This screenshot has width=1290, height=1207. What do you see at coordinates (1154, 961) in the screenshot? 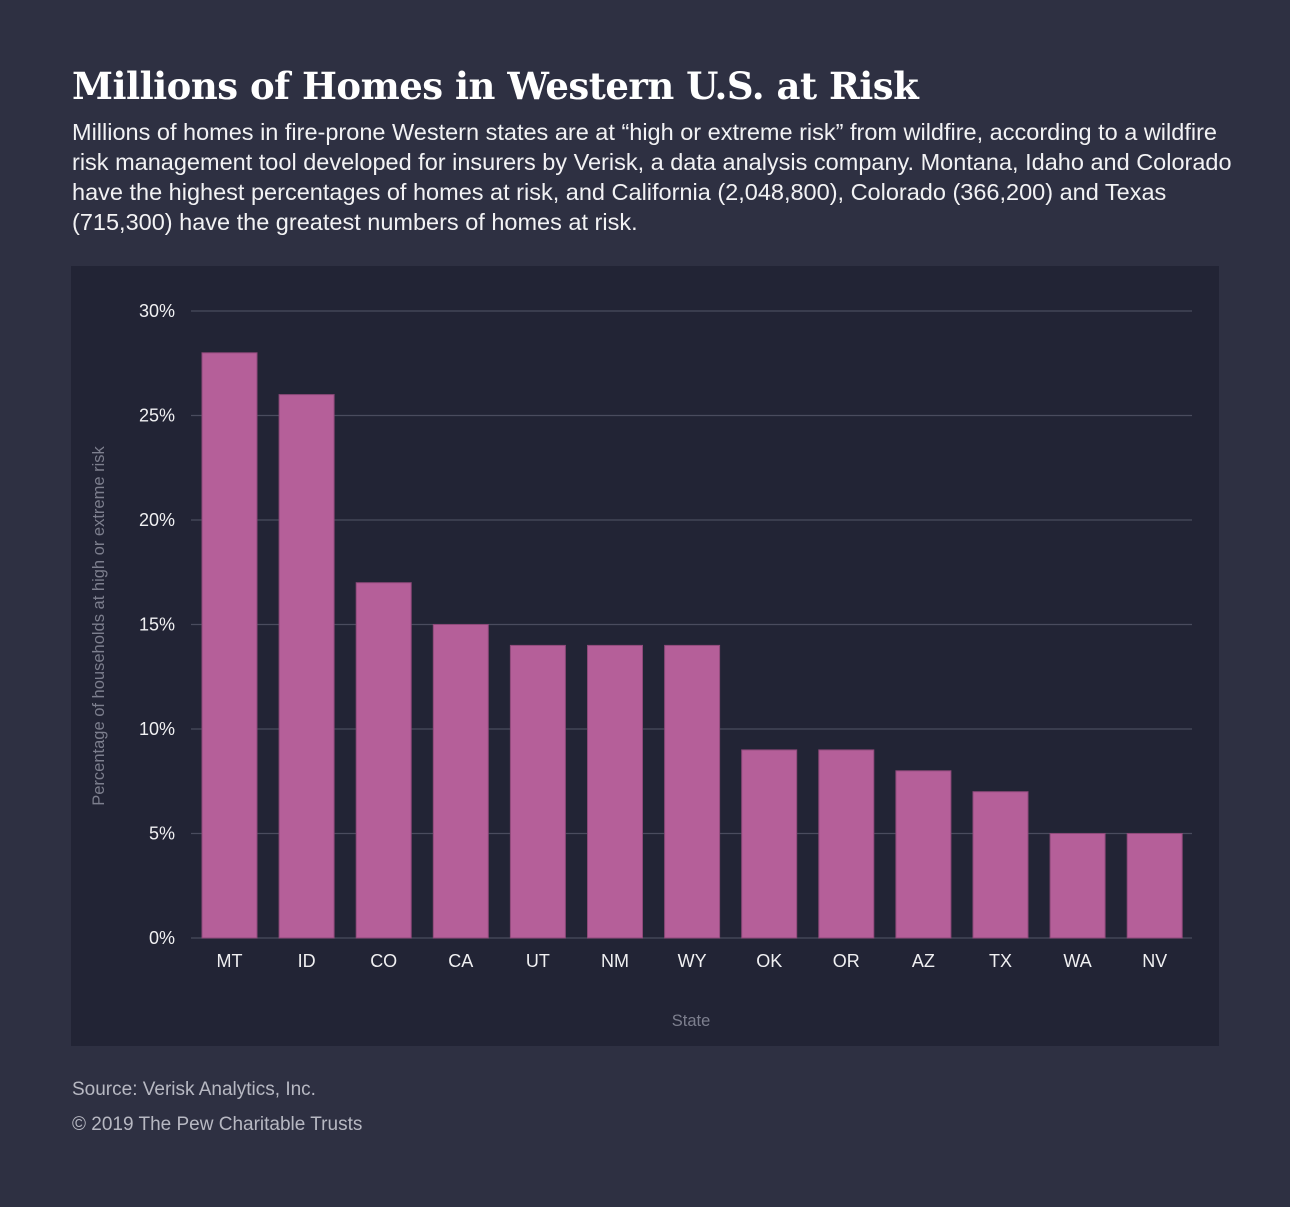
I see `x-tick-label: NV` at bounding box center [1154, 961].